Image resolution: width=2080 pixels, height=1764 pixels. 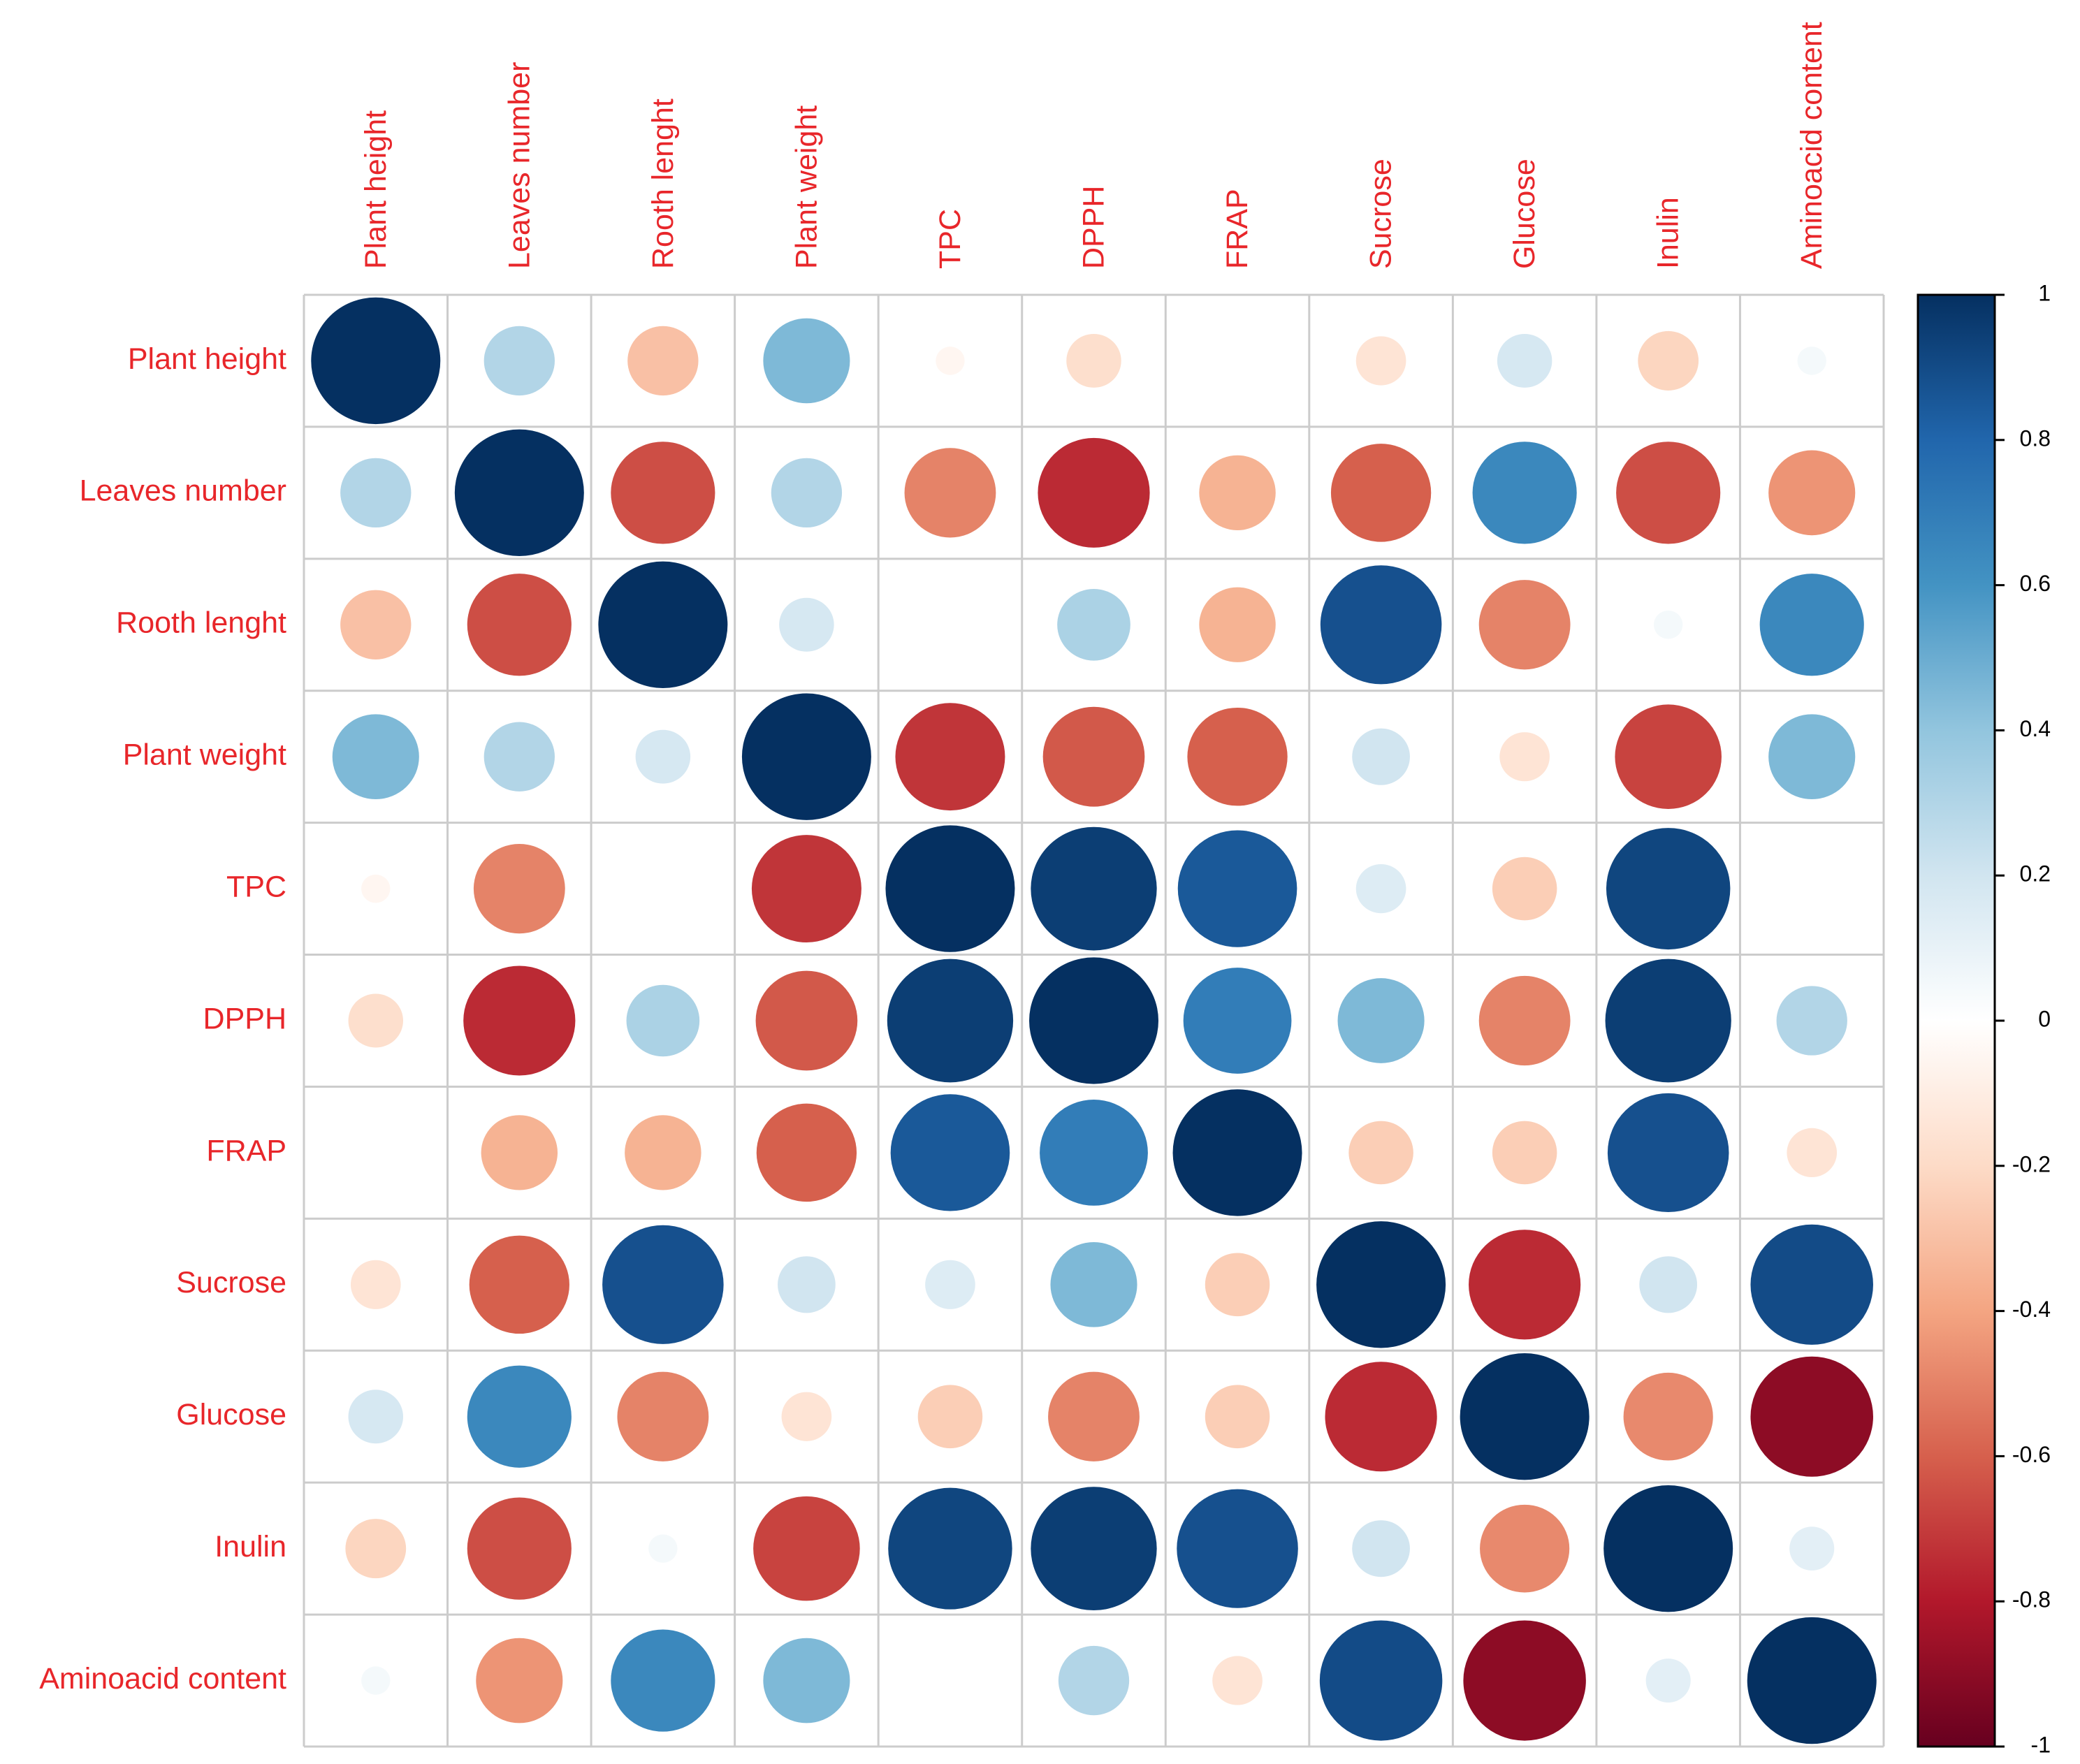 What do you see at coordinates (2041, 1744) in the screenshot?
I see `legend-tick-label: -1` at bounding box center [2041, 1744].